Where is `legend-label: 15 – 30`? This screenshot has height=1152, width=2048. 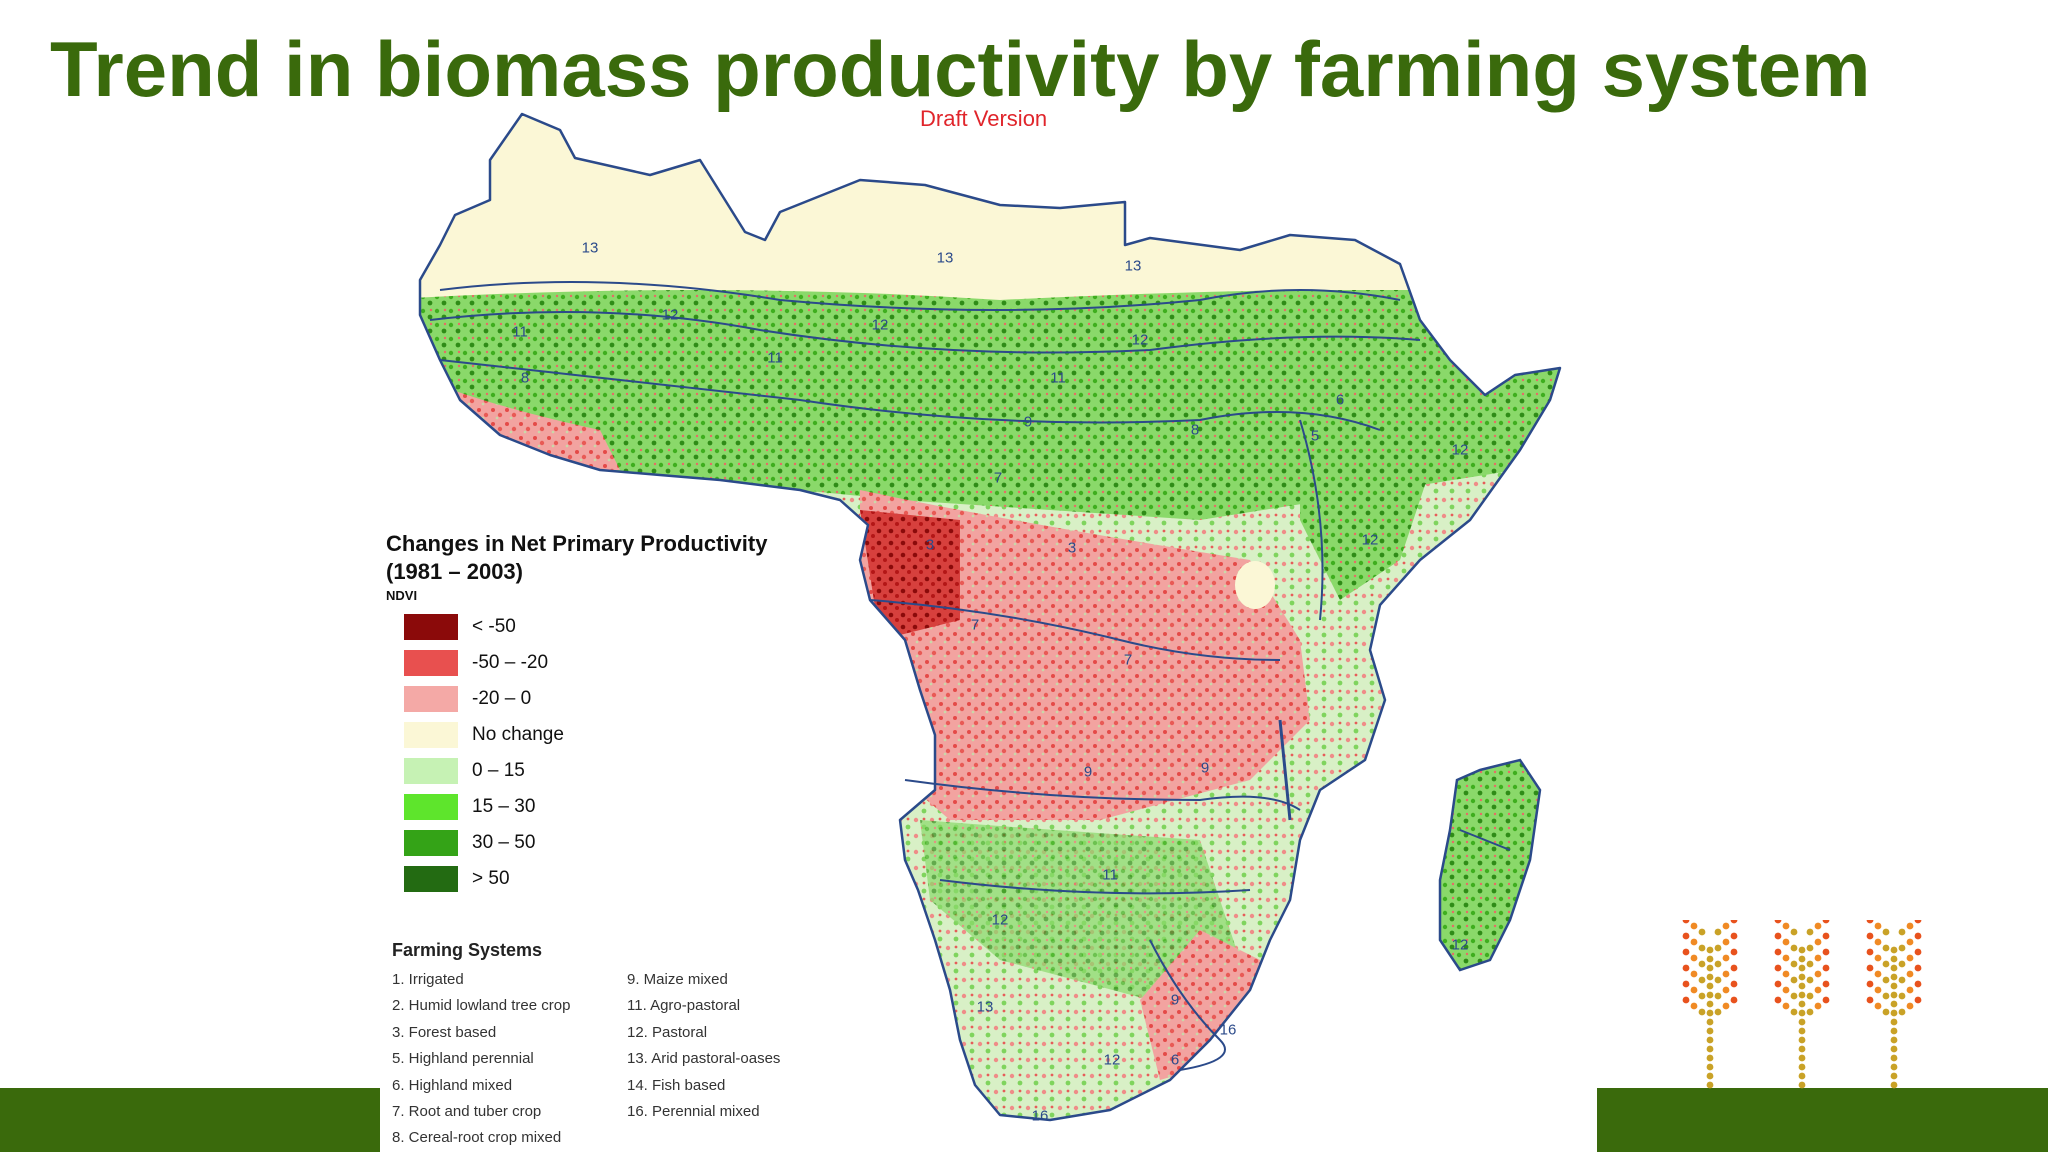
legend-label: 15 – 30 is located at coordinates (504, 806).